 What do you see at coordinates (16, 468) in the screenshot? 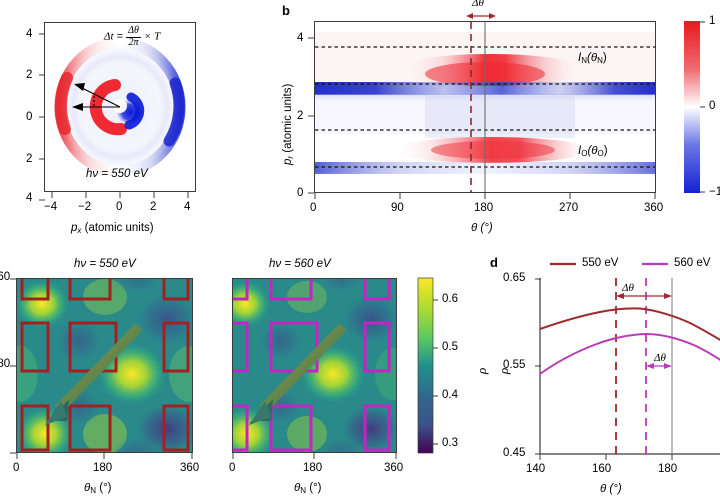
I see `panel-c-xtick-0: 0` at bounding box center [16, 468].